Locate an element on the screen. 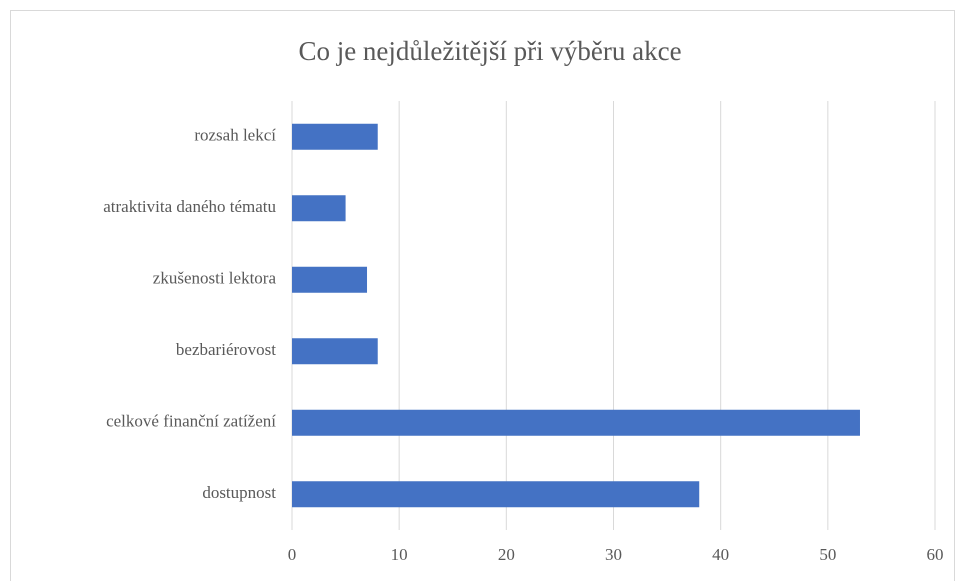 The image size is (956, 581). y-tick-label: rozsah lekcí is located at coordinates (235, 135).